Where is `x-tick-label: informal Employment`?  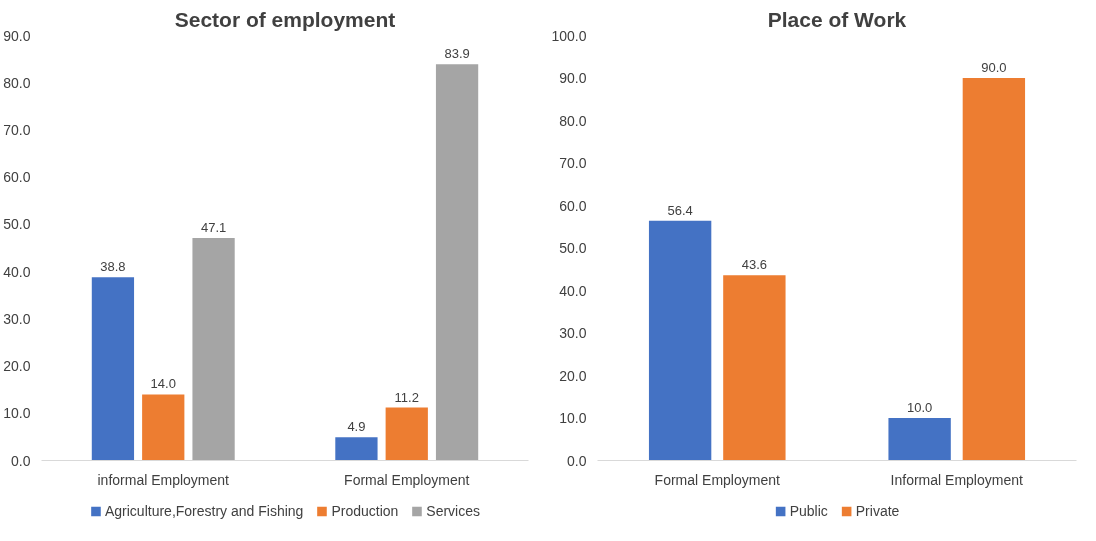
x-tick-label: informal Employment is located at coordinates (163, 479).